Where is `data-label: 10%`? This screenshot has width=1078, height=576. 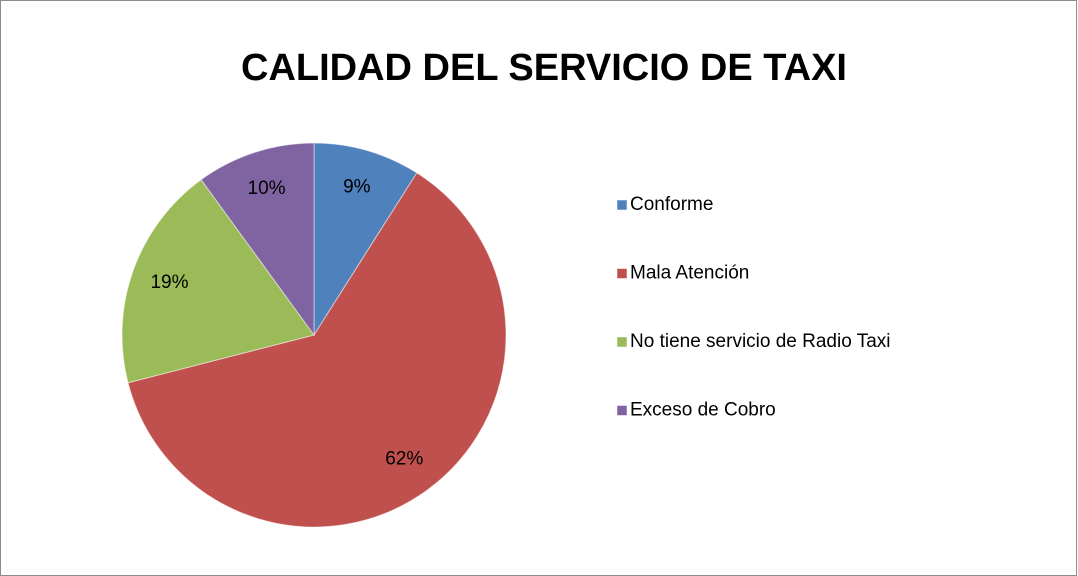 data-label: 10% is located at coordinates (267, 188).